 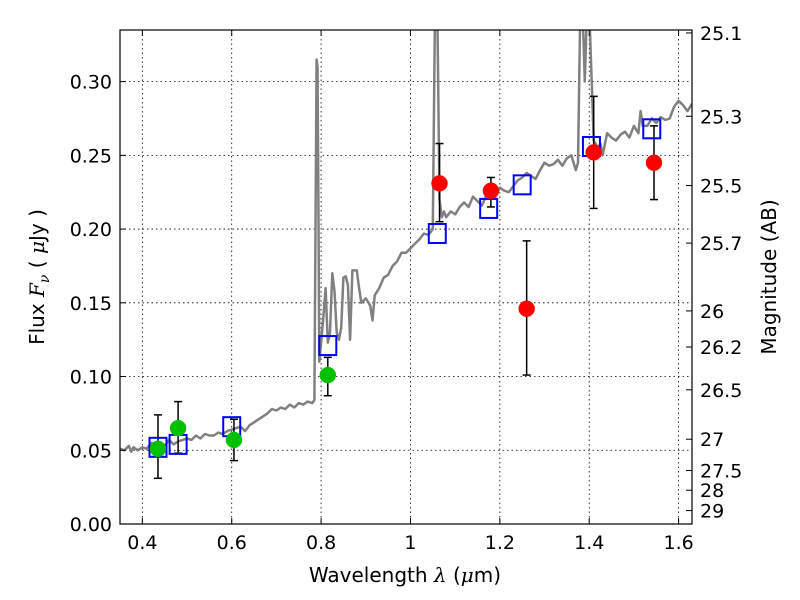 What do you see at coordinates (712, 440) in the screenshot?
I see `y2-tick-label: 27` at bounding box center [712, 440].